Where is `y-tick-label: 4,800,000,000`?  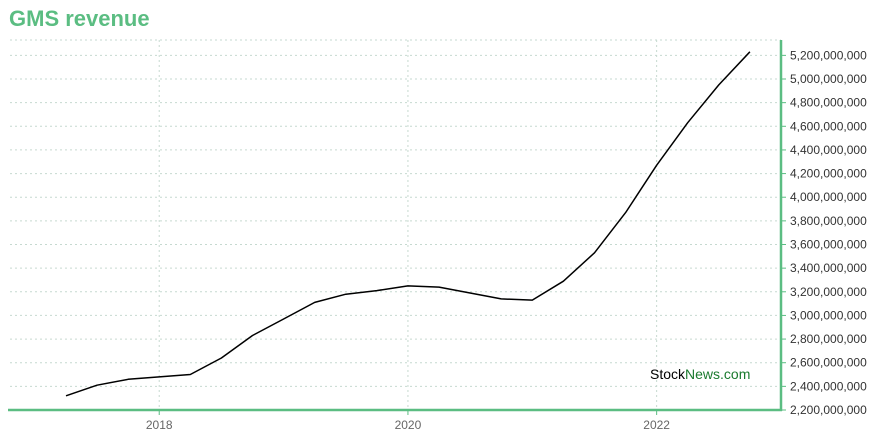
y-tick-label: 4,800,000,000 is located at coordinates (828, 103).